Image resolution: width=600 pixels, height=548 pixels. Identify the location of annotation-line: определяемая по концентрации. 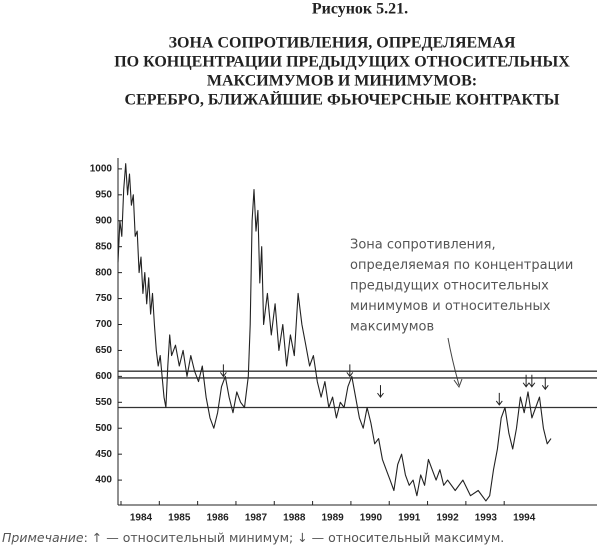
(461, 265).